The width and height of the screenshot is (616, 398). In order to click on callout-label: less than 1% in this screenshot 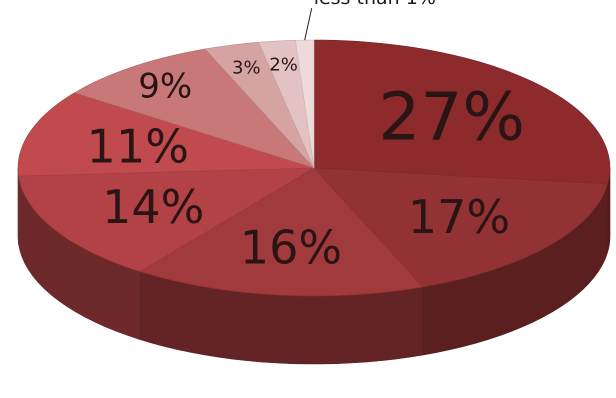, I will do `click(375, 4)`.